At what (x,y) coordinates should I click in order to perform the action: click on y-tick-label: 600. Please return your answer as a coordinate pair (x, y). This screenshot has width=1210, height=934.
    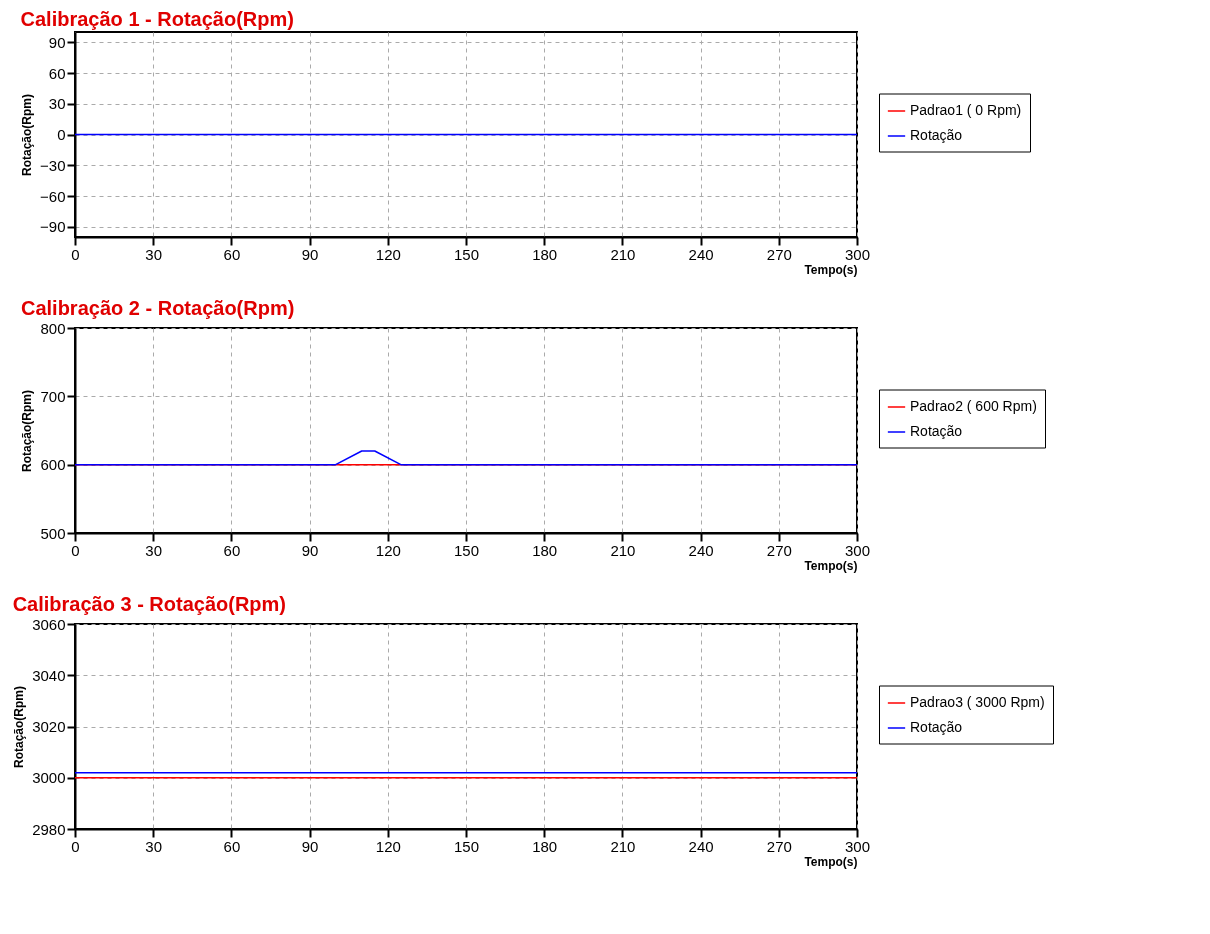
    Looking at the image, I should click on (53, 465).